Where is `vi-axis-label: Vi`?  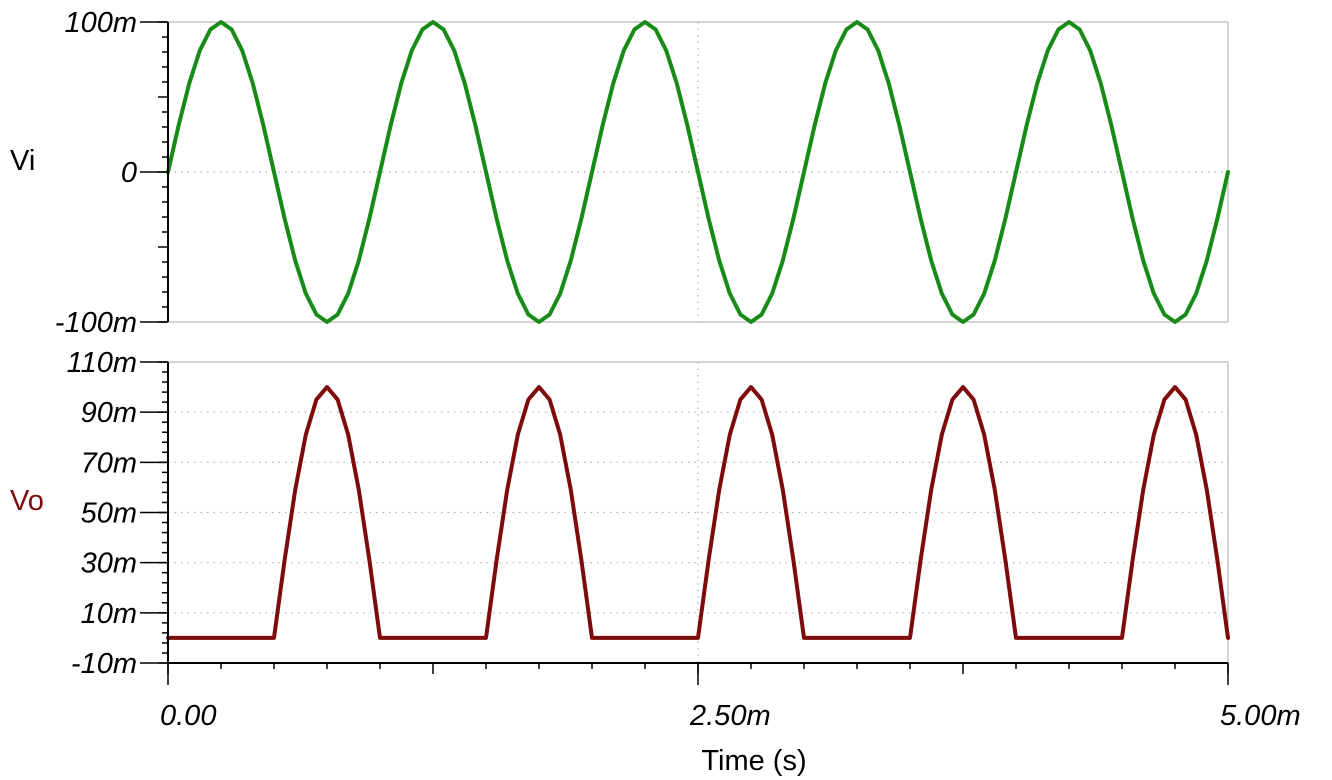
vi-axis-label: Vi is located at coordinates (22, 161).